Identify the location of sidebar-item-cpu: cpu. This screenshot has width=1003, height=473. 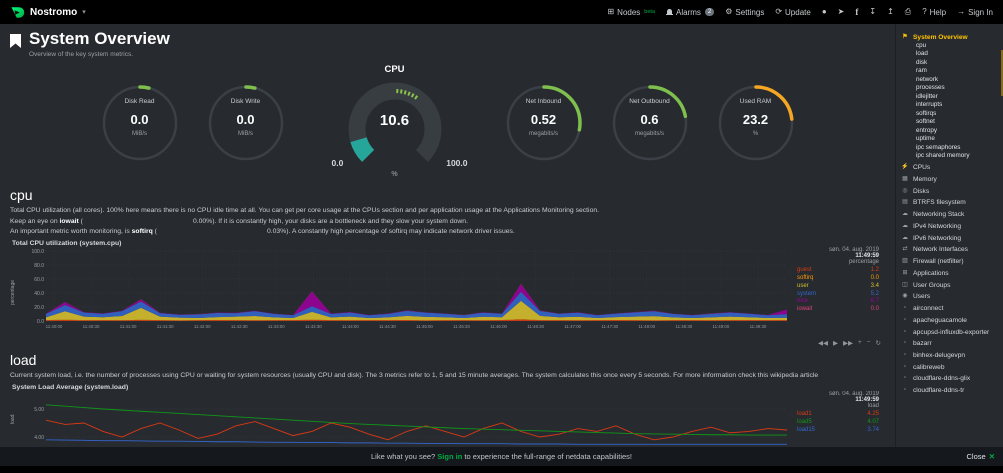
(950, 46).